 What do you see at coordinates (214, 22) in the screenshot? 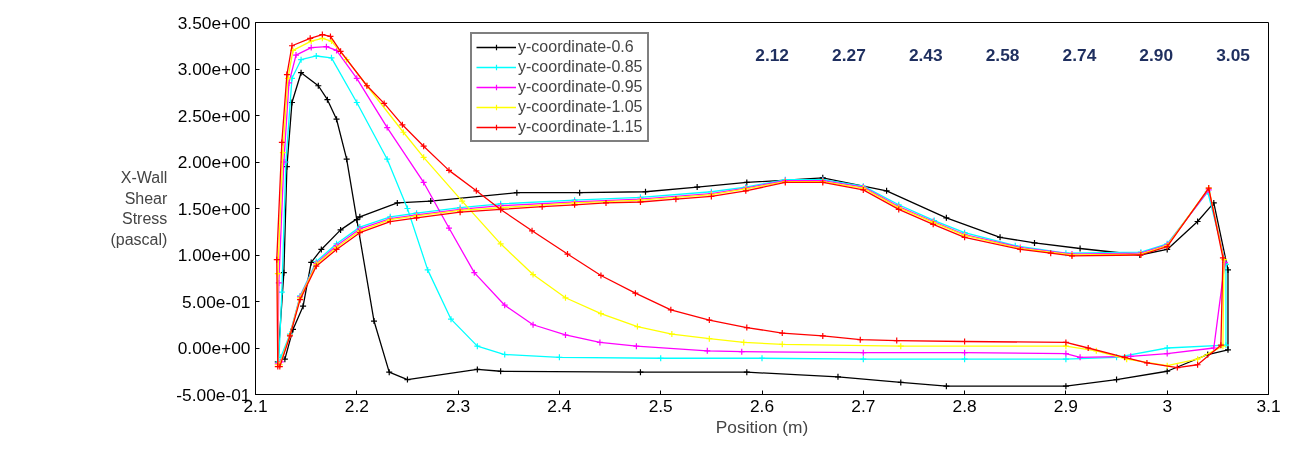
I see `y-tick-label: 3.50e+00` at bounding box center [214, 22].